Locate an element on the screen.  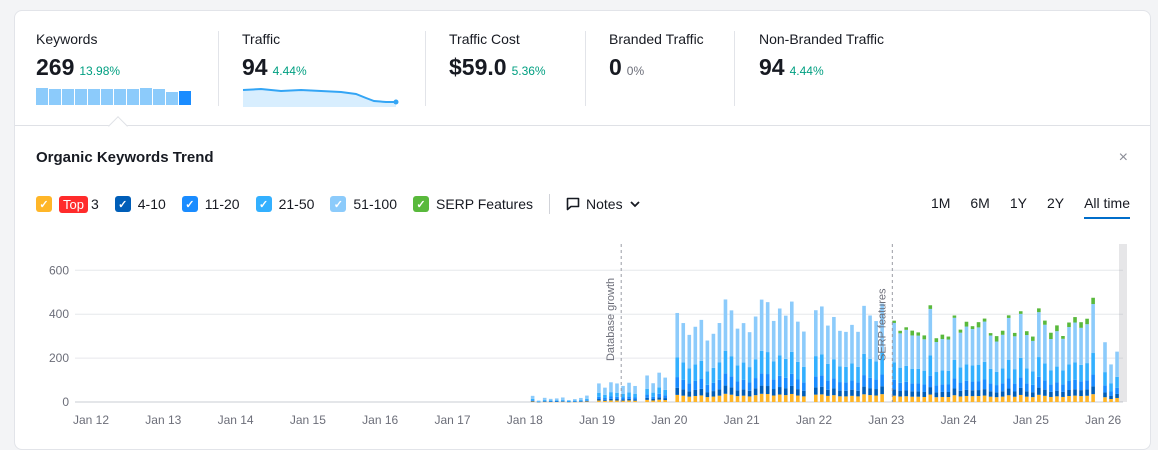
metric-keywords: Keywords 269 13.98% is located at coordinates (78, 56).